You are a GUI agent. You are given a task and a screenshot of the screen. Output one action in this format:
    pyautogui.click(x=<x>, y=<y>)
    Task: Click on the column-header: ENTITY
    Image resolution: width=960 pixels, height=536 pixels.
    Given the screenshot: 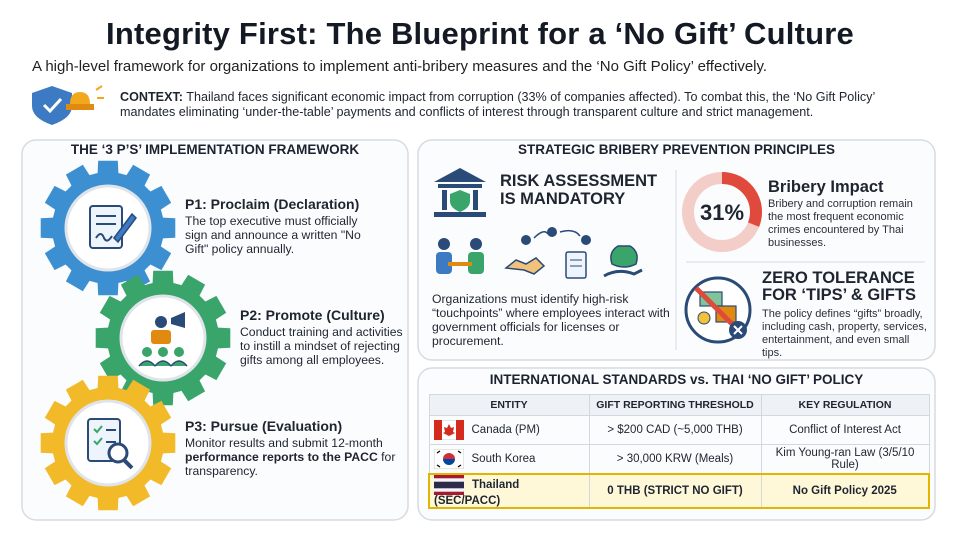 What is the action you would take?
    pyautogui.click(x=509, y=405)
    